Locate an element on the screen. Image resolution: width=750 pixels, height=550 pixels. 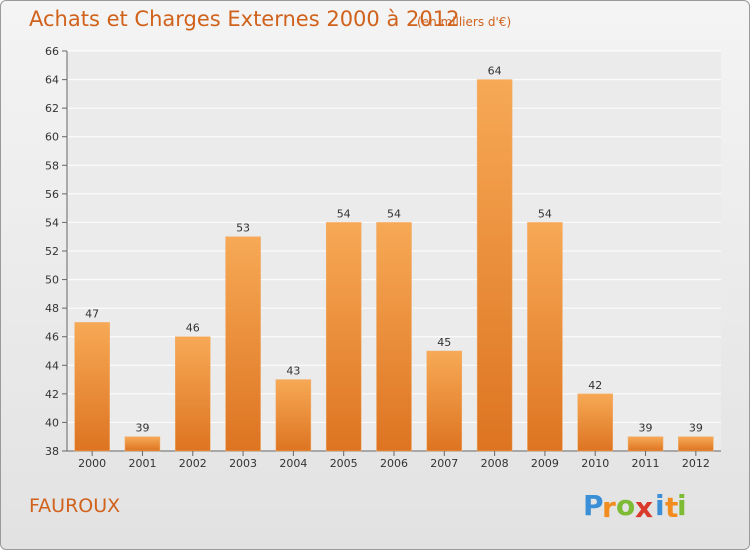
y-tick-label: 40 is located at coordinates (52, 422).